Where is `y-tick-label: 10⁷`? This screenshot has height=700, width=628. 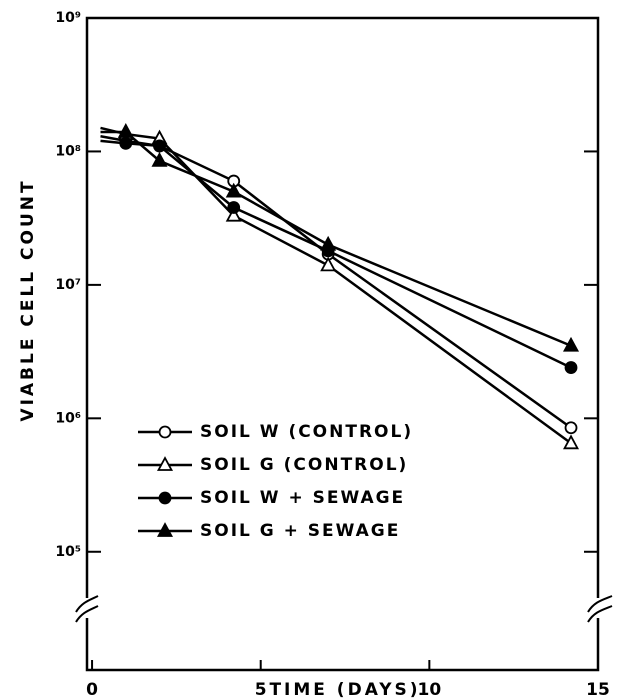 y-tick-label: 10⁷ is located at coordinates (68, 285).